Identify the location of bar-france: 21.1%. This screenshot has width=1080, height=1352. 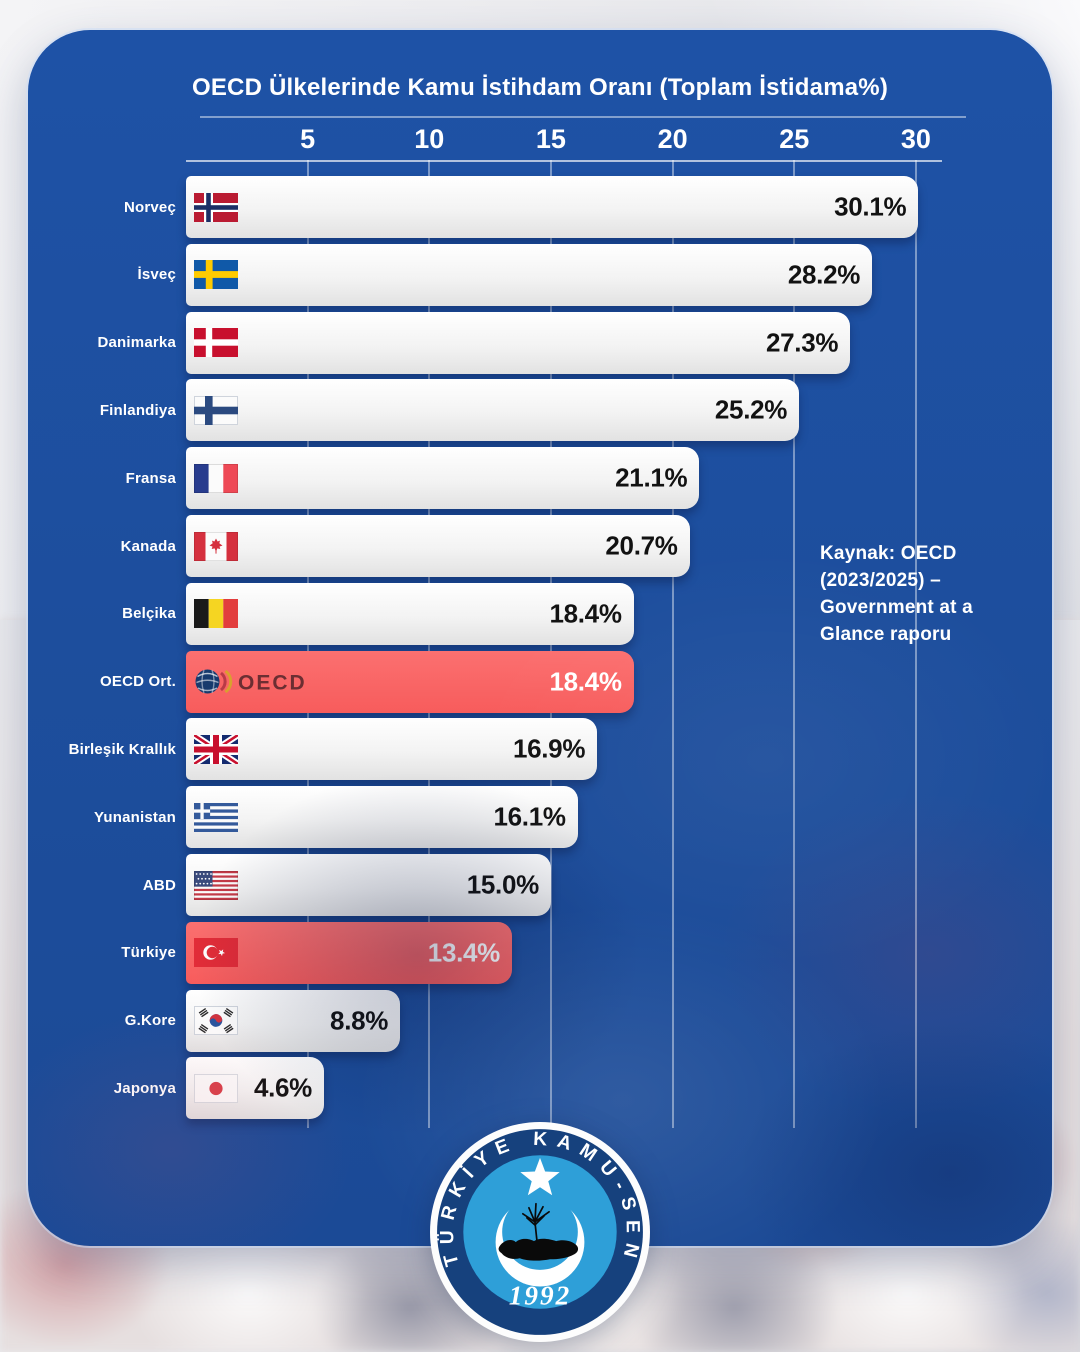
(443, 478).